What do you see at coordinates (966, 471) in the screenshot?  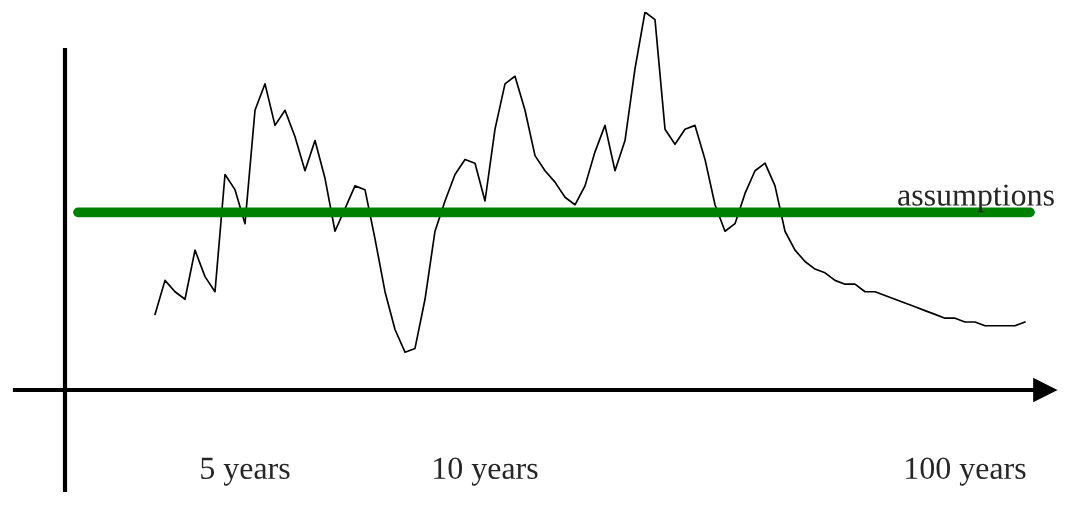 I see `x-tick-label: 100 years` at bounding box center [966, 471].